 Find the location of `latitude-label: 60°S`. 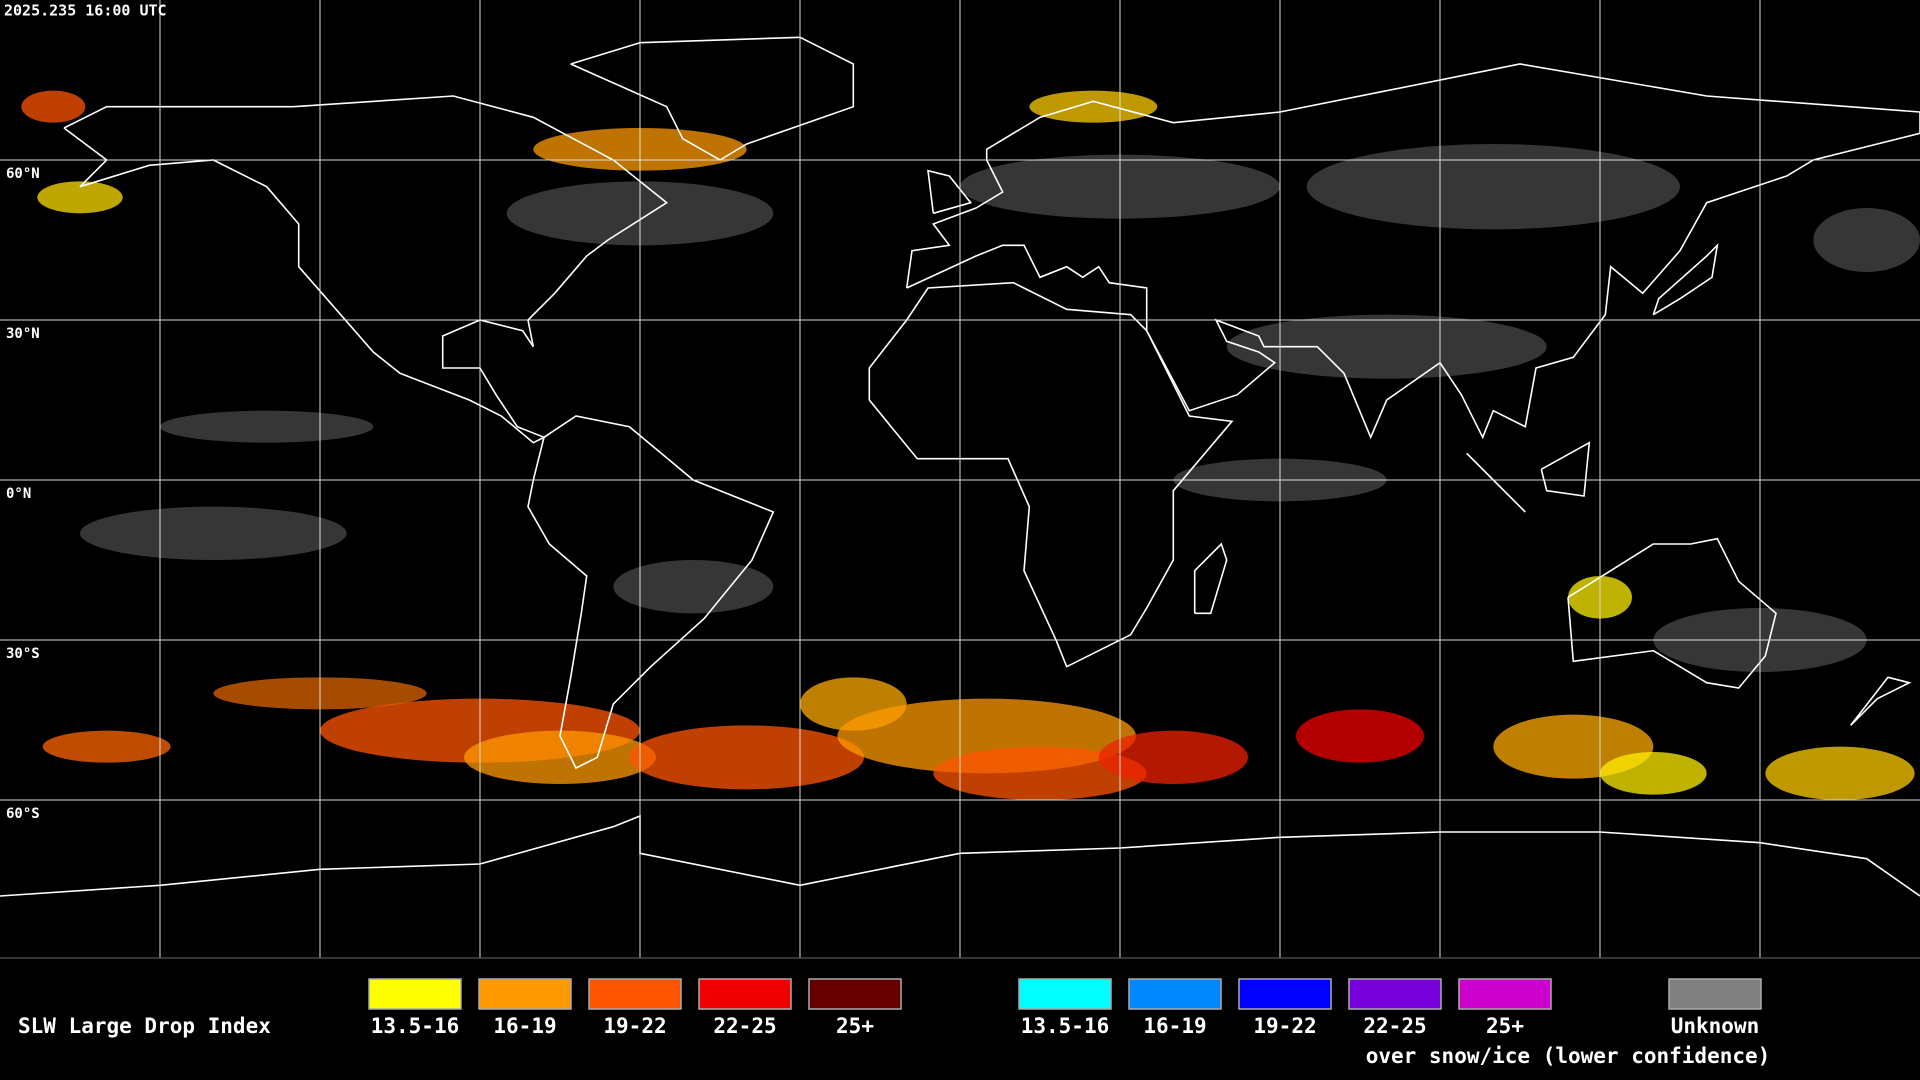

latitude-label: 60°S is located at coordinates (23, 814).